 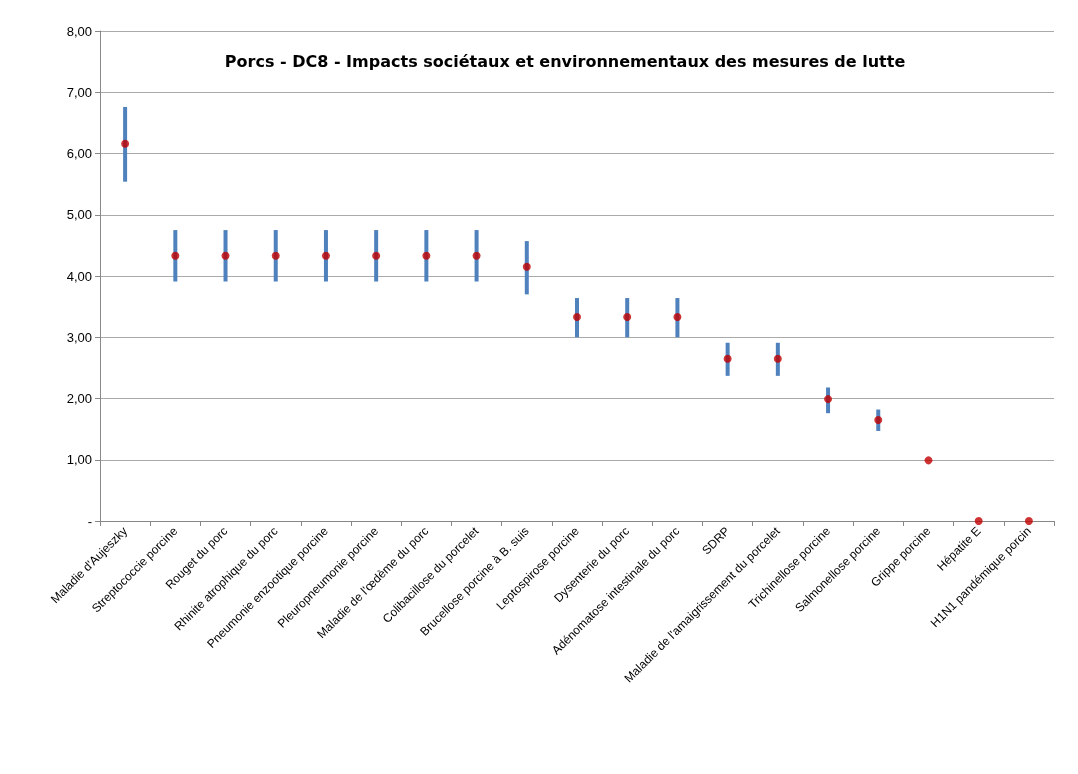 What do you see at coordinates (79, 337) in the screenshot?
I see `y-tick-label: 3,00` at bounding box center [79, 337].